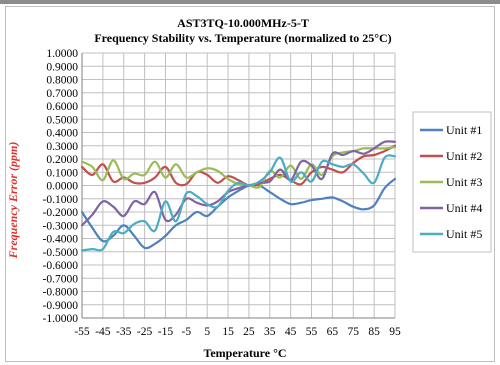 This screenshot has height=365, width=500. Describe the element at coordinates (244, 353) in the screenshot. I see `x-axis-title: Temperature °C` at that location.